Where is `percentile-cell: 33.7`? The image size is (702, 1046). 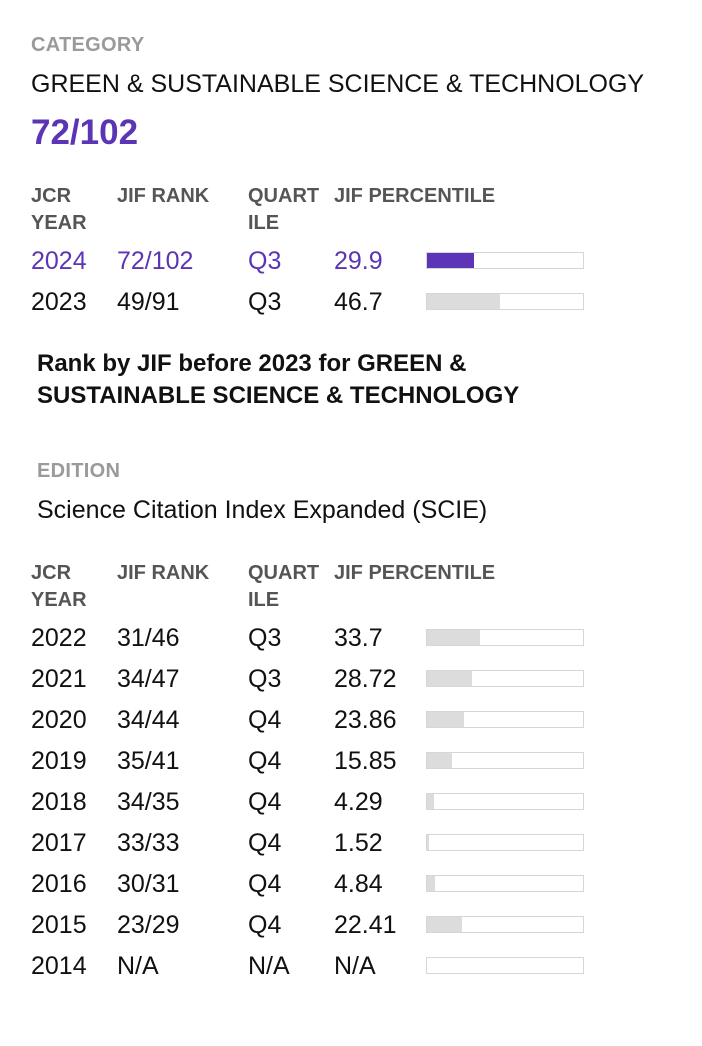 percentile-cell: 33.7 is located at coordinates (358, 638).